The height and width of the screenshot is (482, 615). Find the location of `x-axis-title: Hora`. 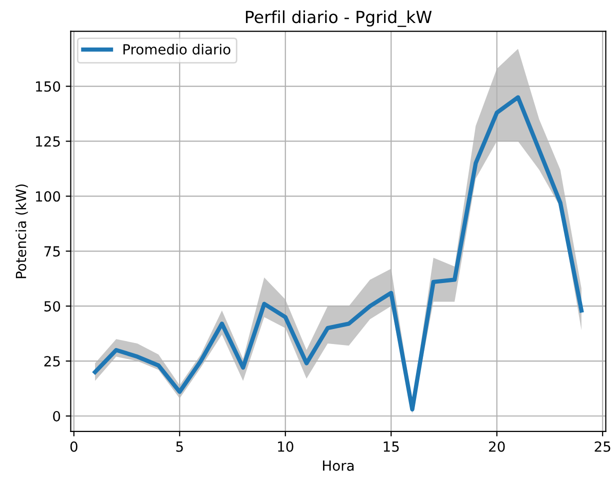

x-axis-title: Hora is located at coordinates (338, 465).